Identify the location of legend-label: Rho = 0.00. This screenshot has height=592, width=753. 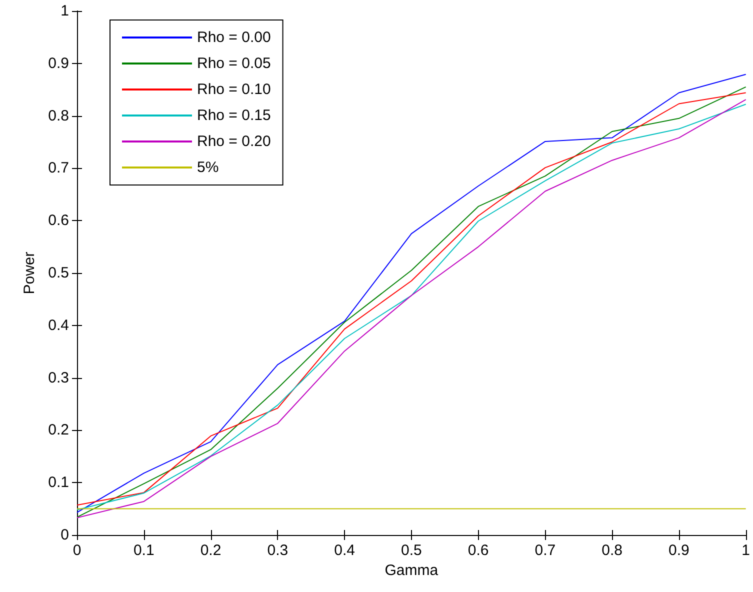
(234, 37).